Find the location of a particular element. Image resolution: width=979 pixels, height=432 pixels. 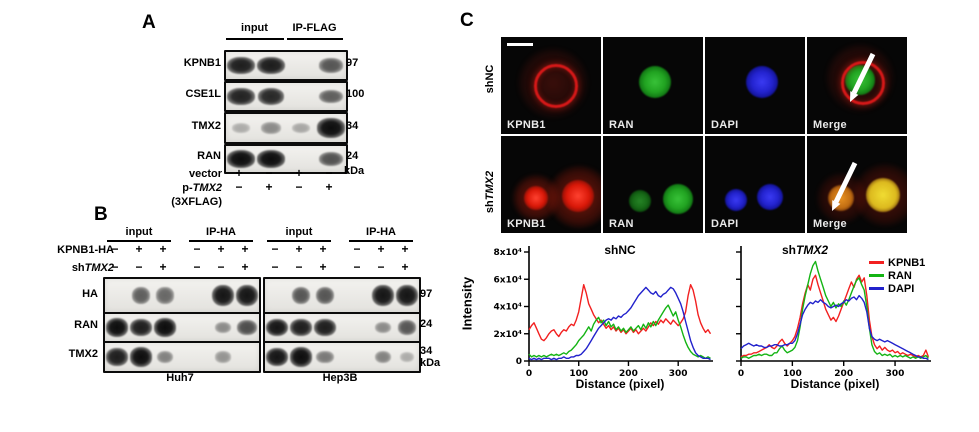

hep3b-ha-blot is located at coordinates (342, 295).